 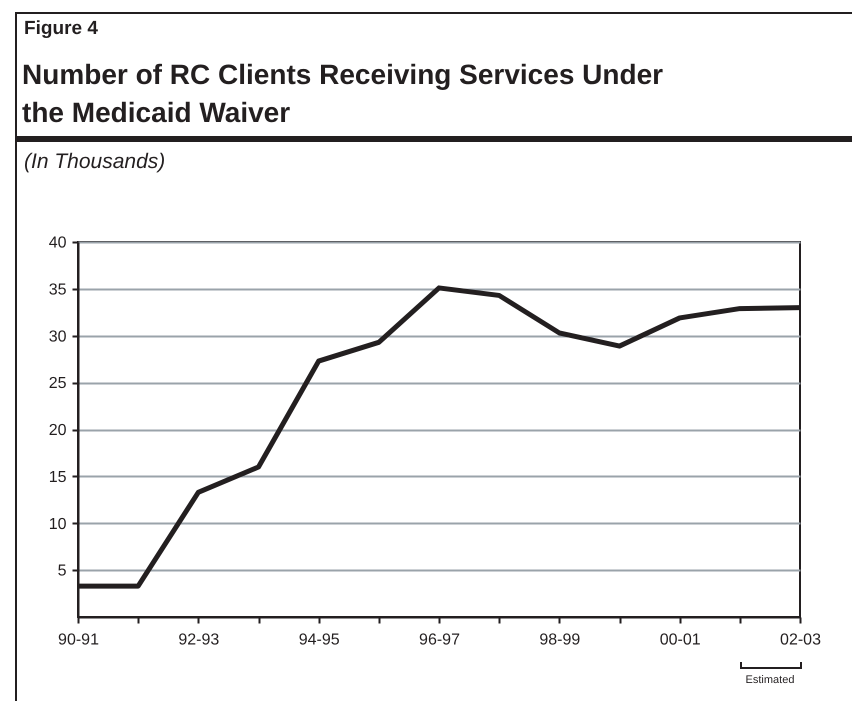 What do you see at coordinates (319, 640) in the screenshot?
I see `x-tick-label: 94-95` at bounding box center [319, 640].